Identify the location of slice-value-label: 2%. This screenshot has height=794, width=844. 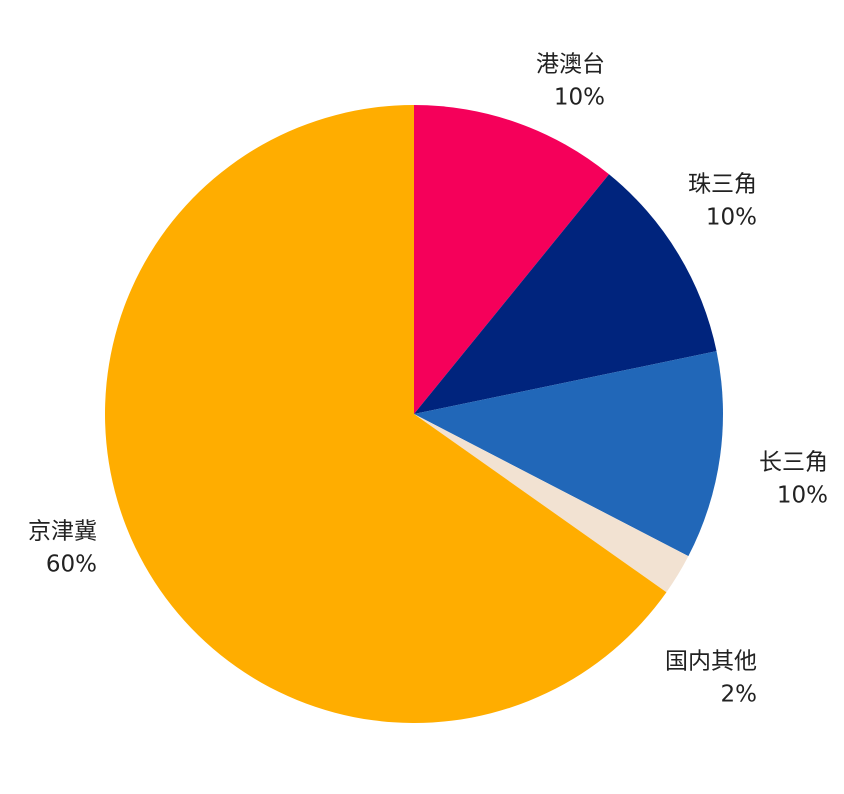
(739, 695).